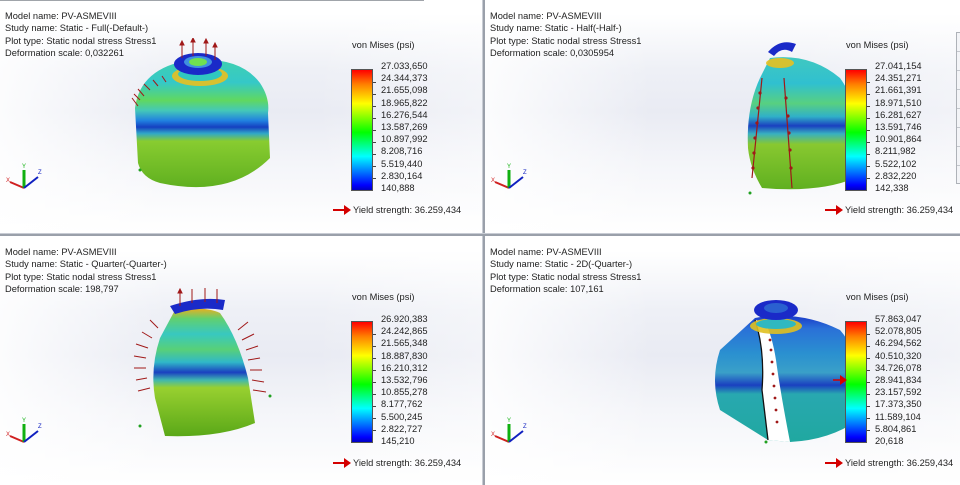 The width and height of the screenshot is (960, 485). I want to click on toolbar-edge, so click(212, 0).